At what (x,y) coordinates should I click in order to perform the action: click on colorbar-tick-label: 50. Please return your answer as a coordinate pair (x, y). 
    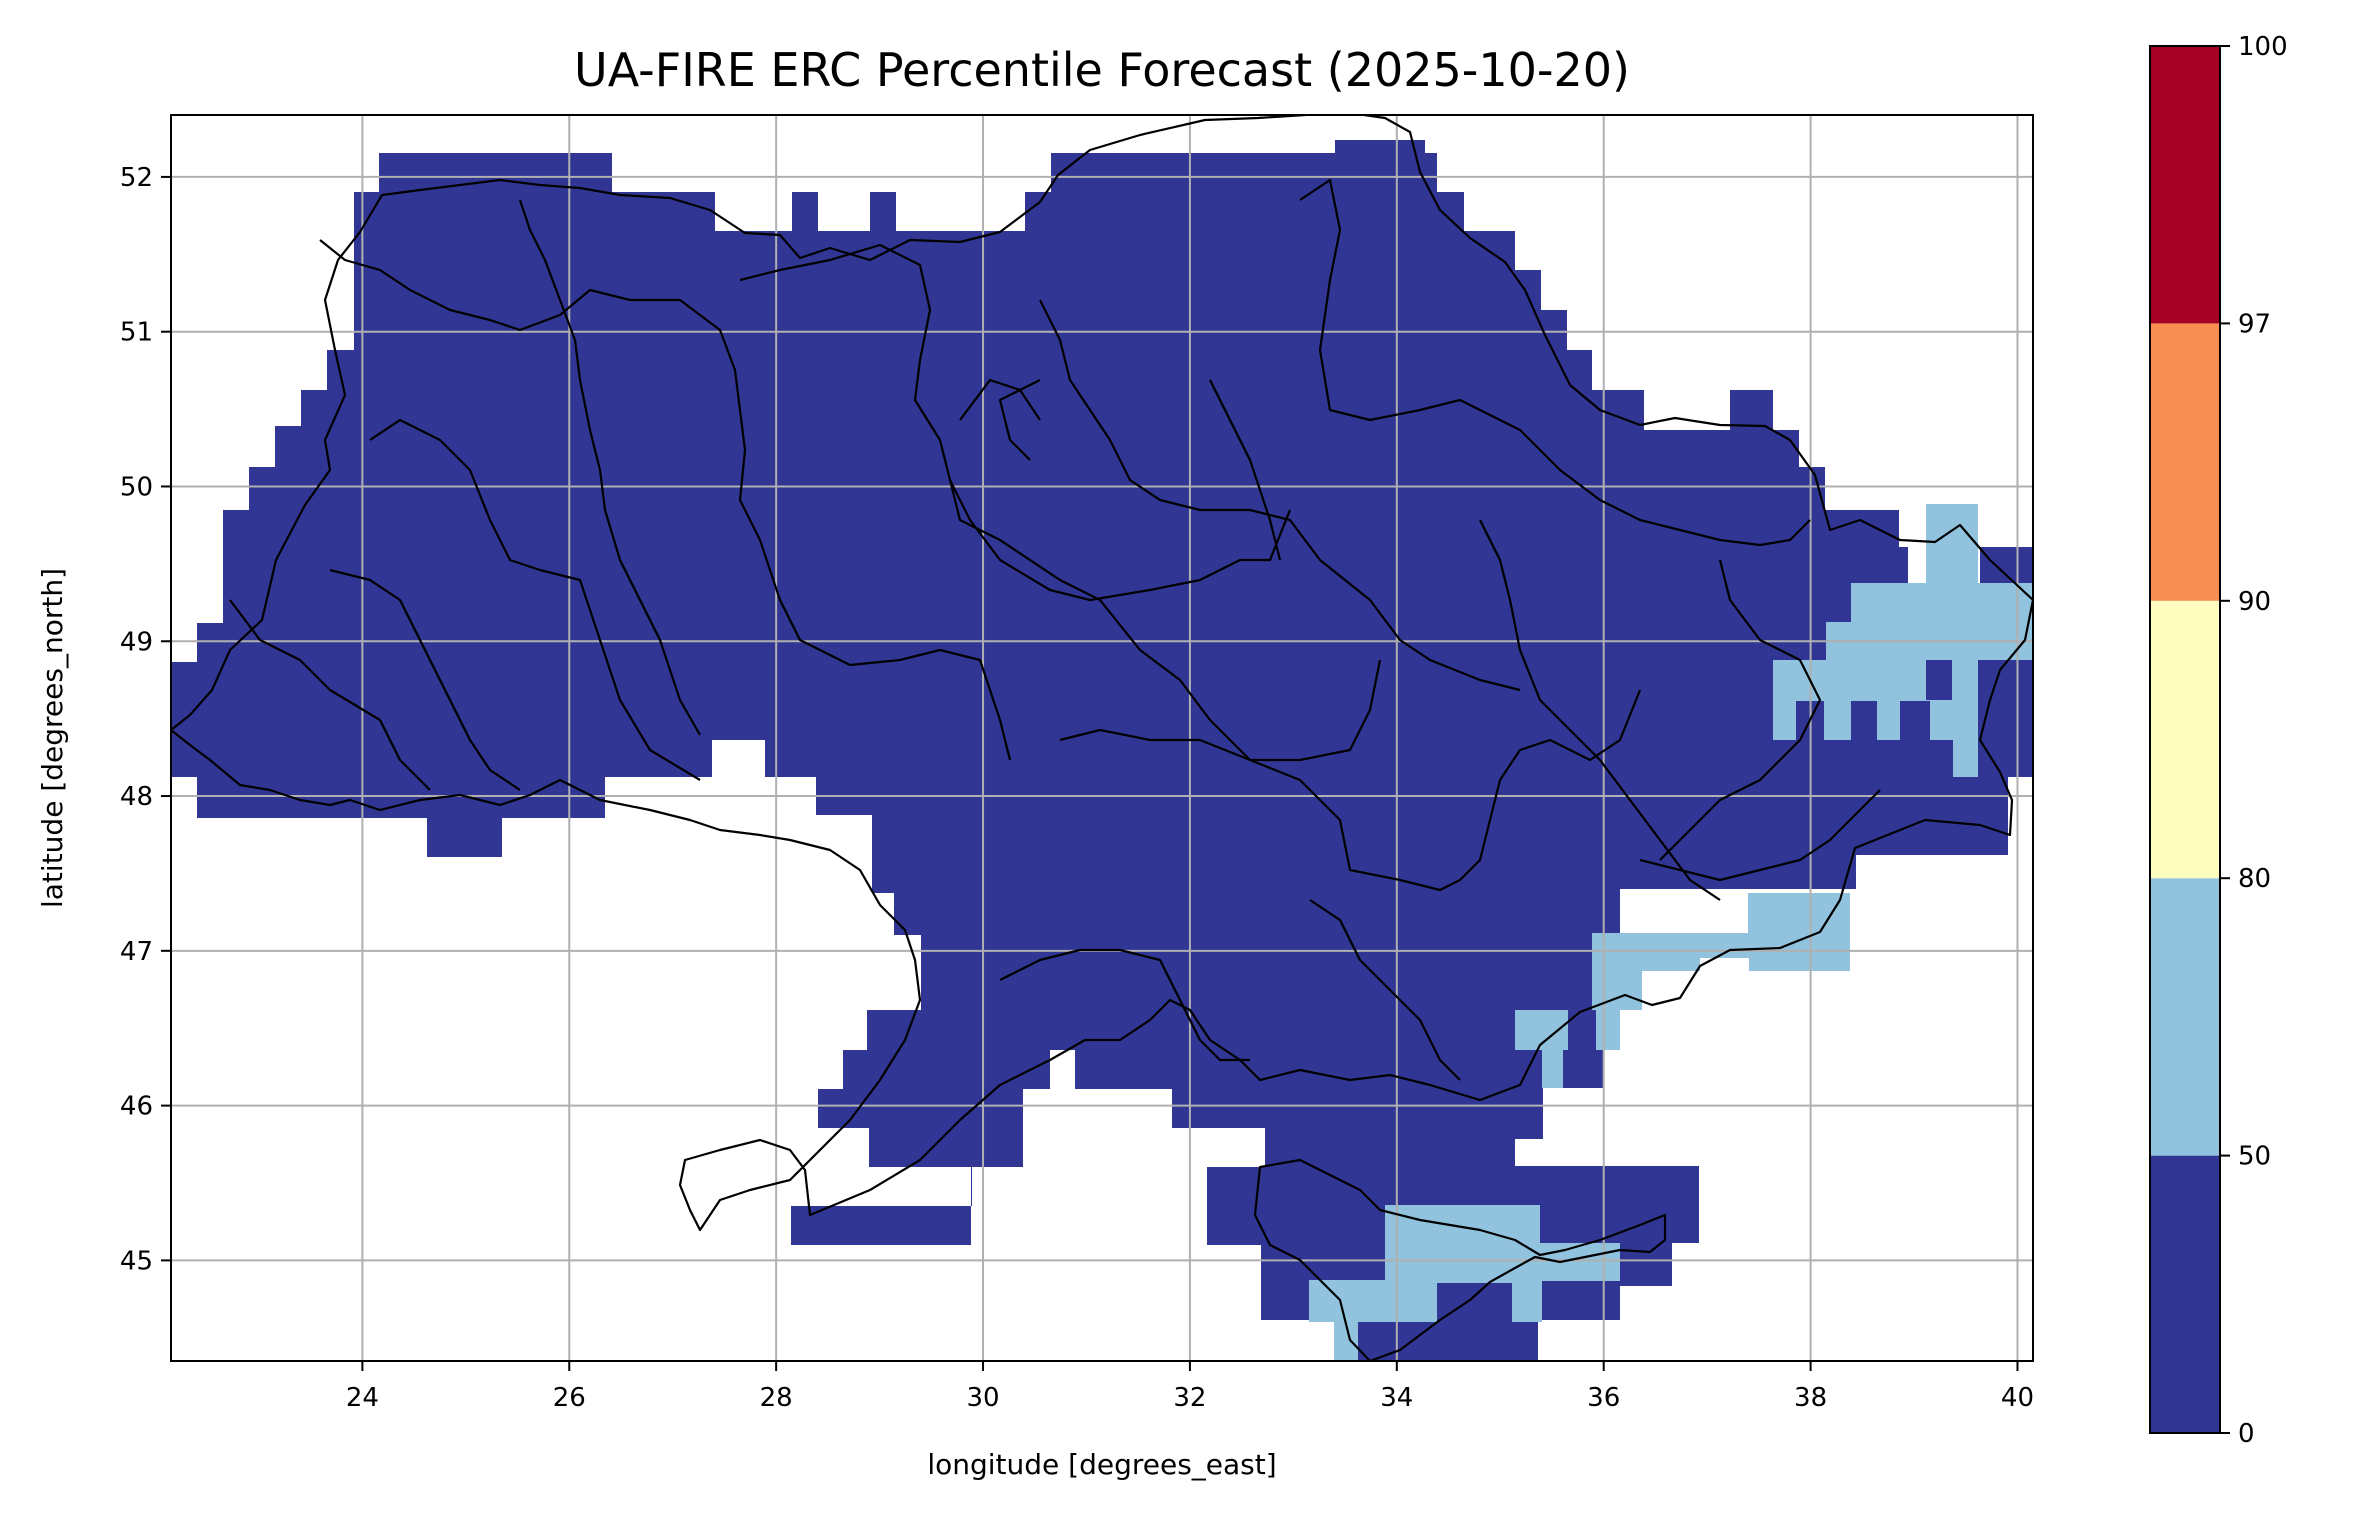
    Looking at the image, I should click on (2254, 1157).